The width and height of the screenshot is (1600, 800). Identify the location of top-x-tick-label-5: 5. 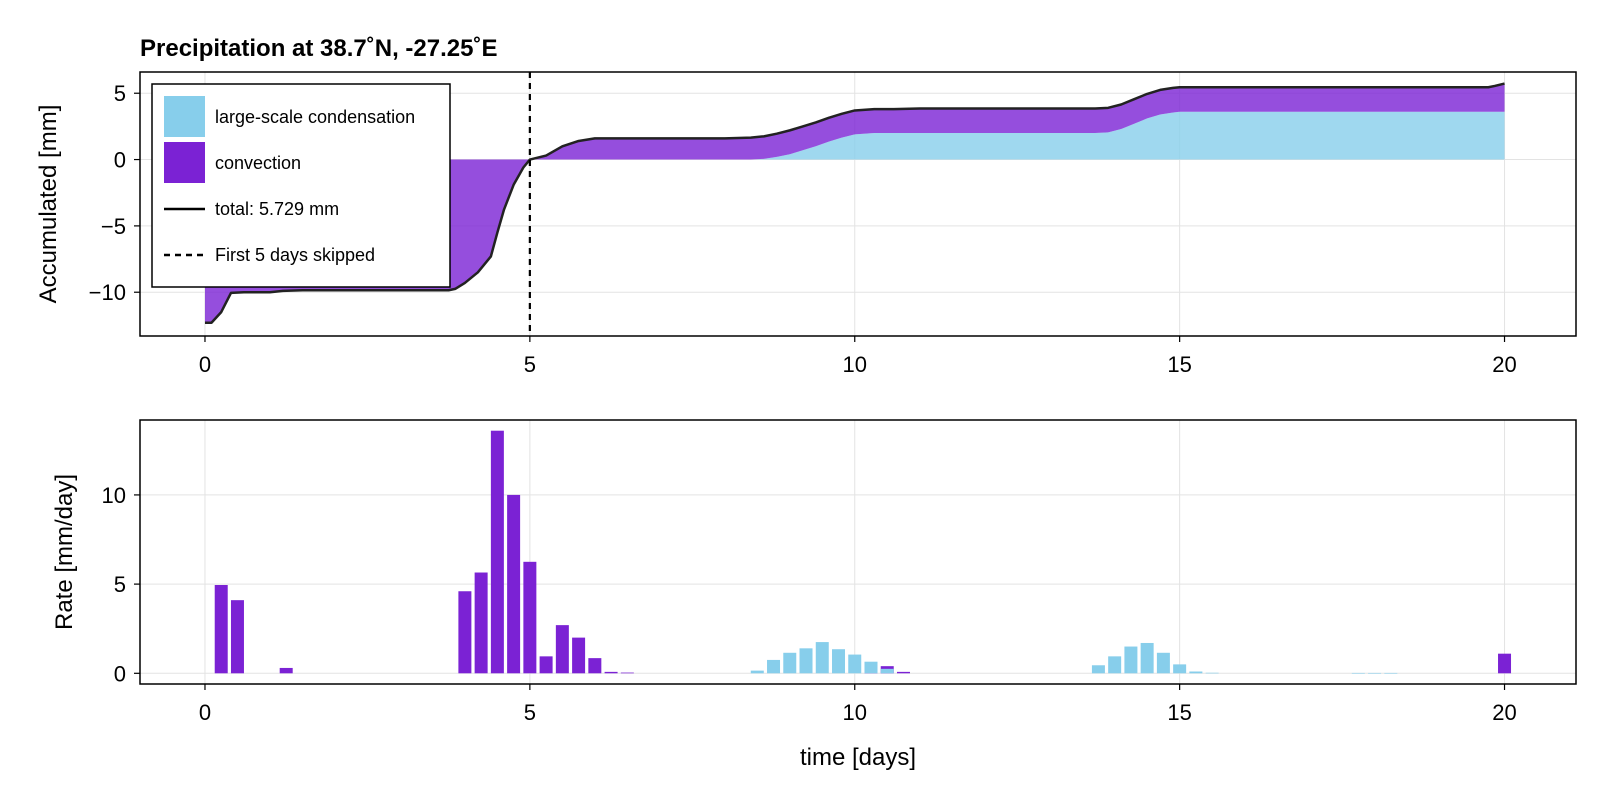
(530, 364).